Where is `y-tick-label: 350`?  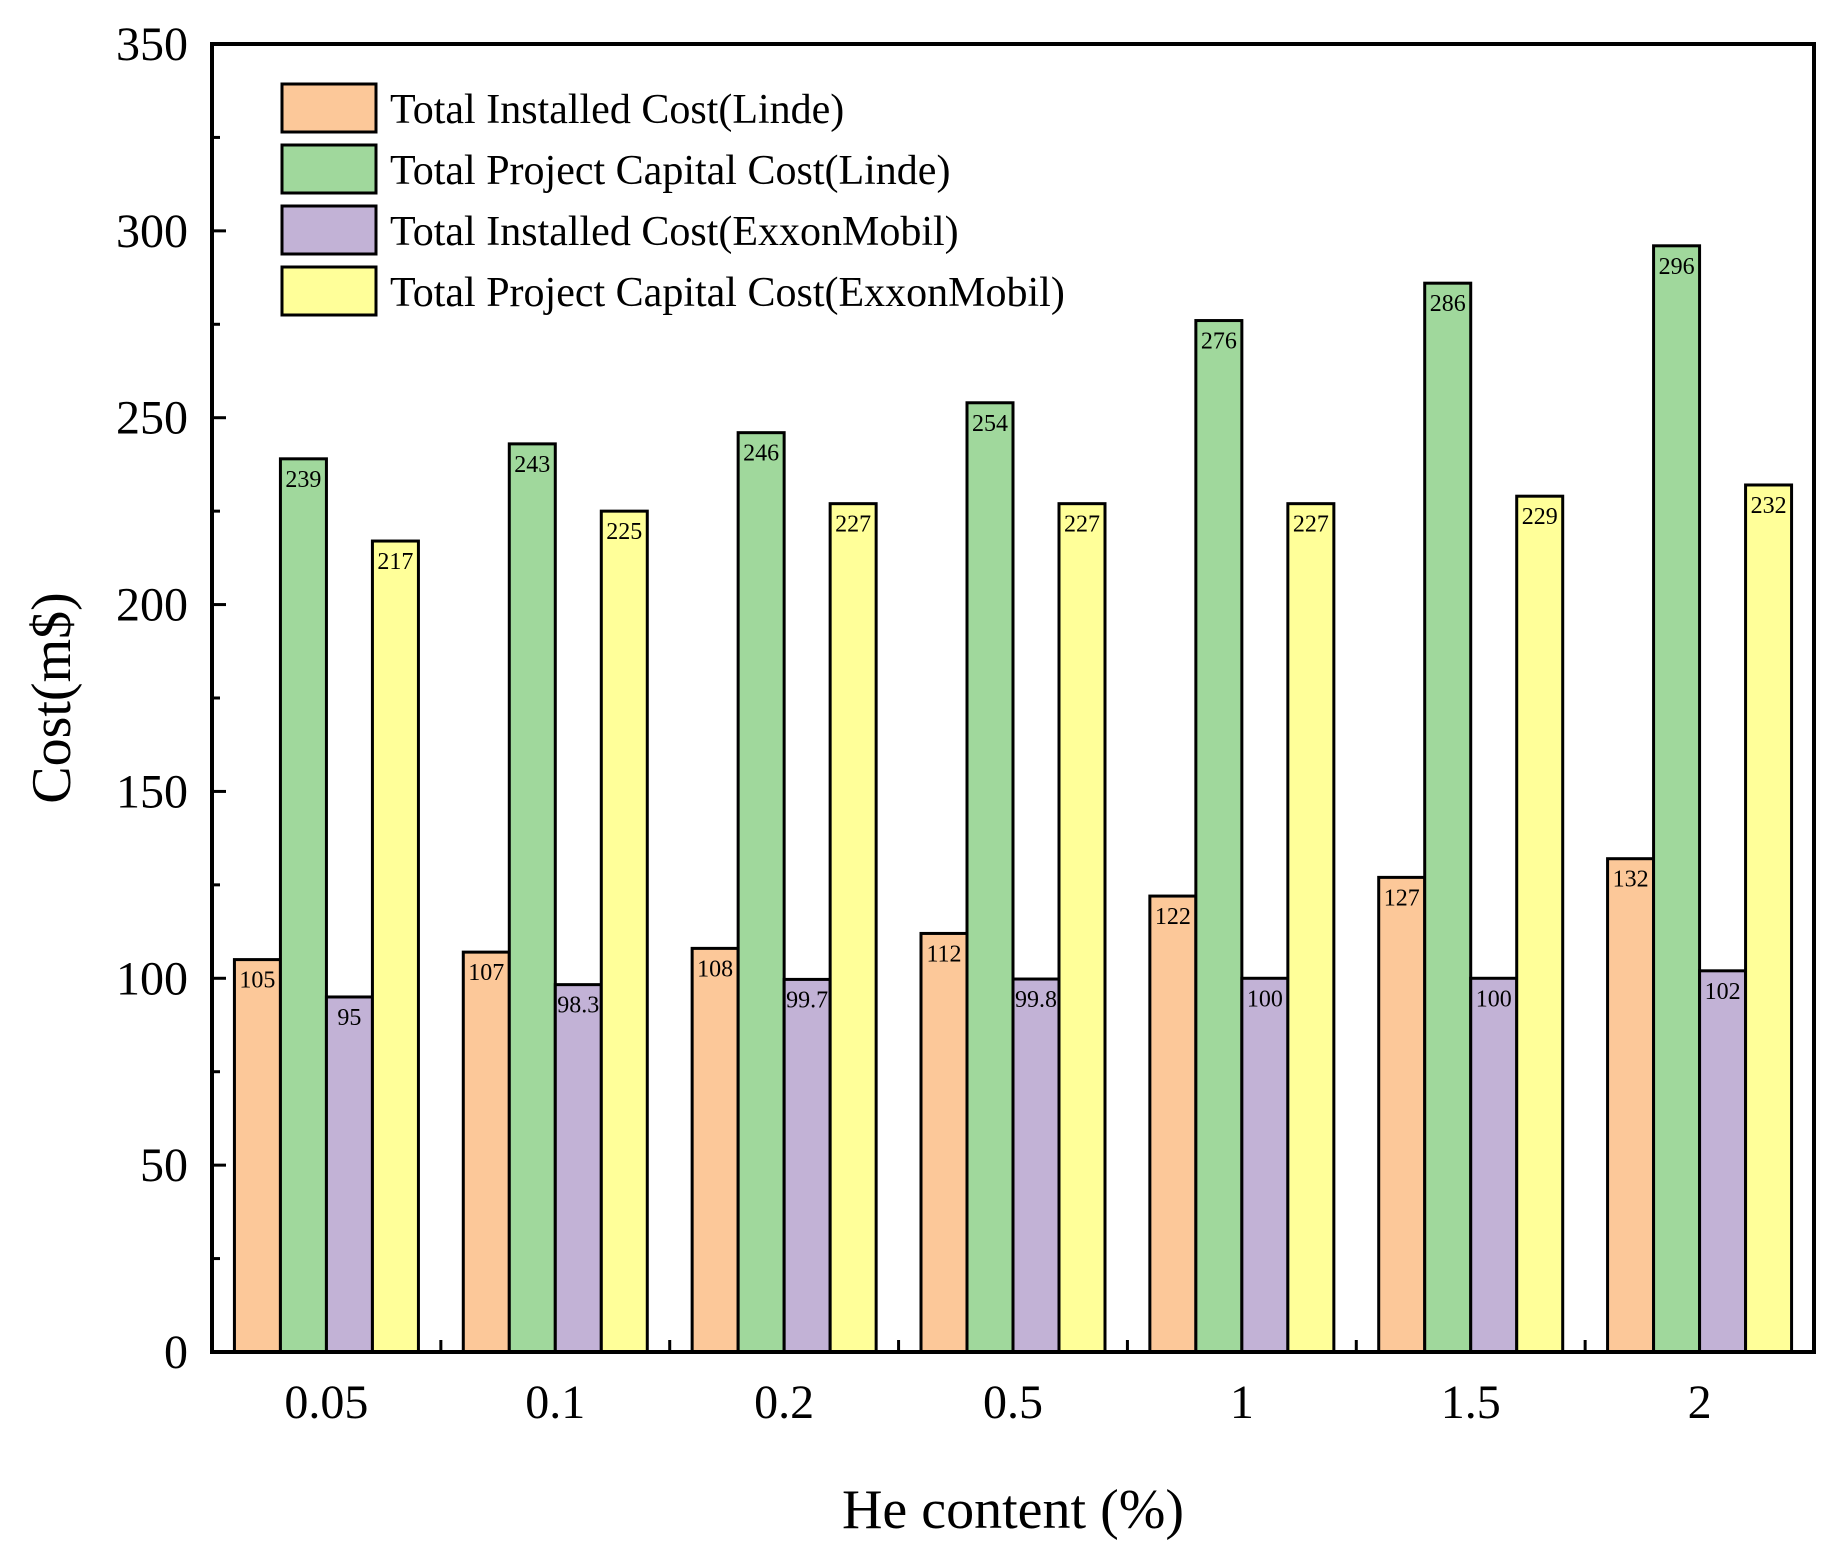 y-tick-label: 350 is located at coordinates (152, 44).